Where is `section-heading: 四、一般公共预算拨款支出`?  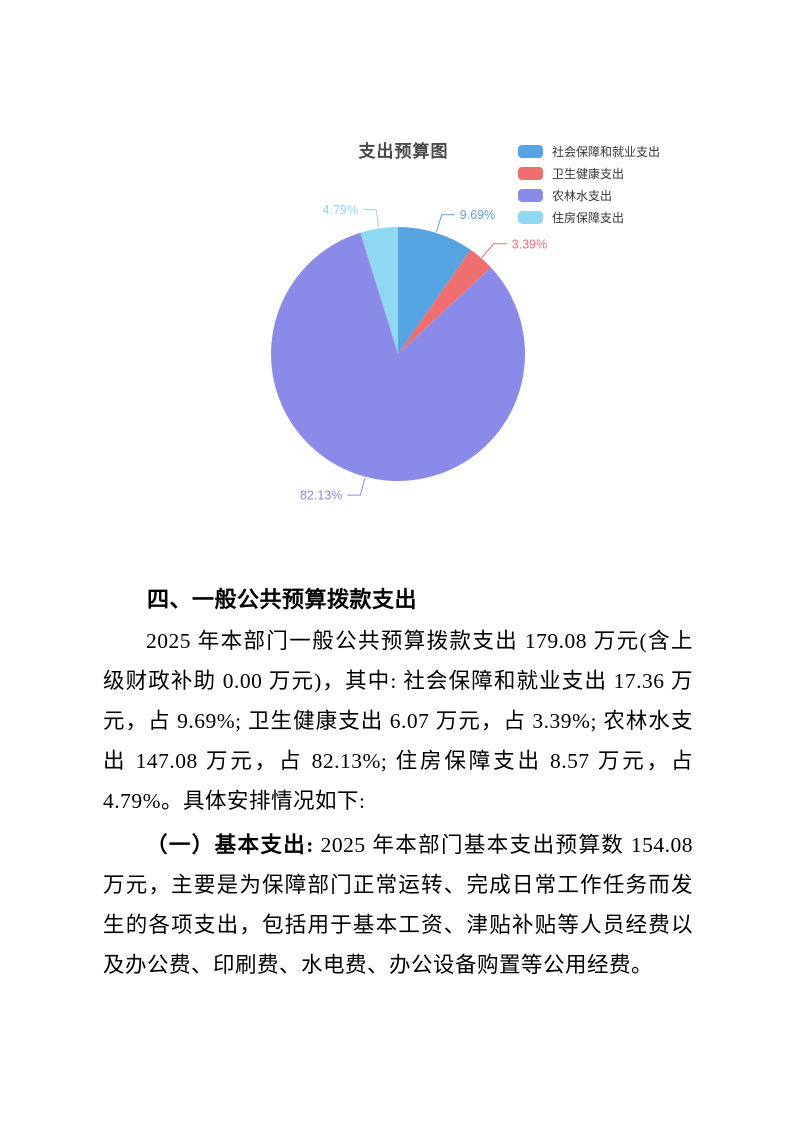 section-heading: 四、一般公共预算拨款支出 is located at coordinates (282, 599).